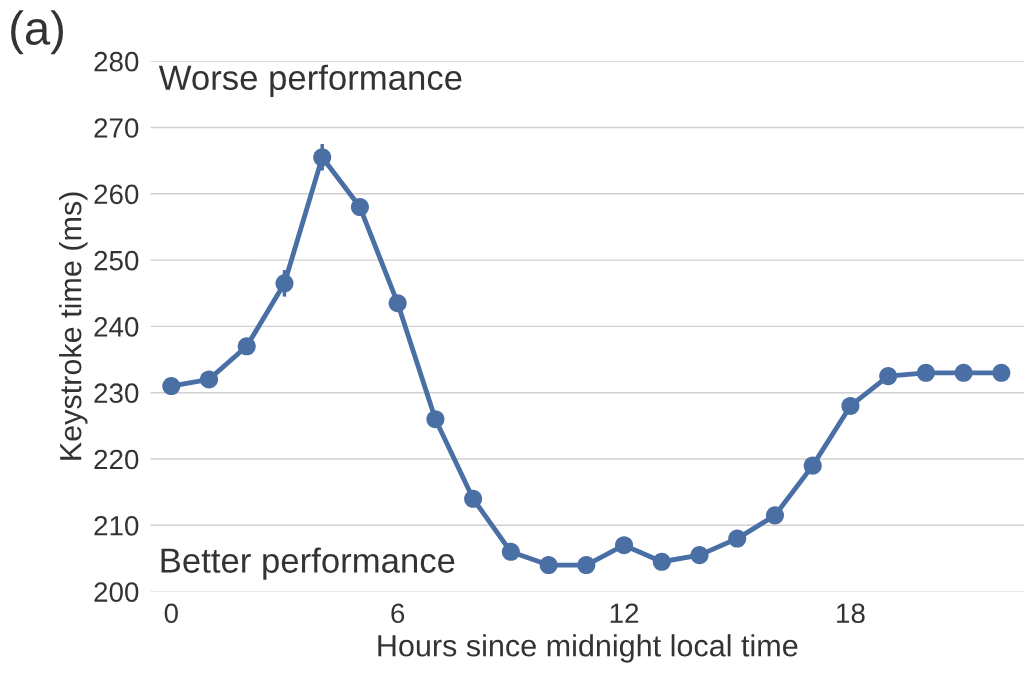  I want to click on annotation: Better performance, so click(308, 563).